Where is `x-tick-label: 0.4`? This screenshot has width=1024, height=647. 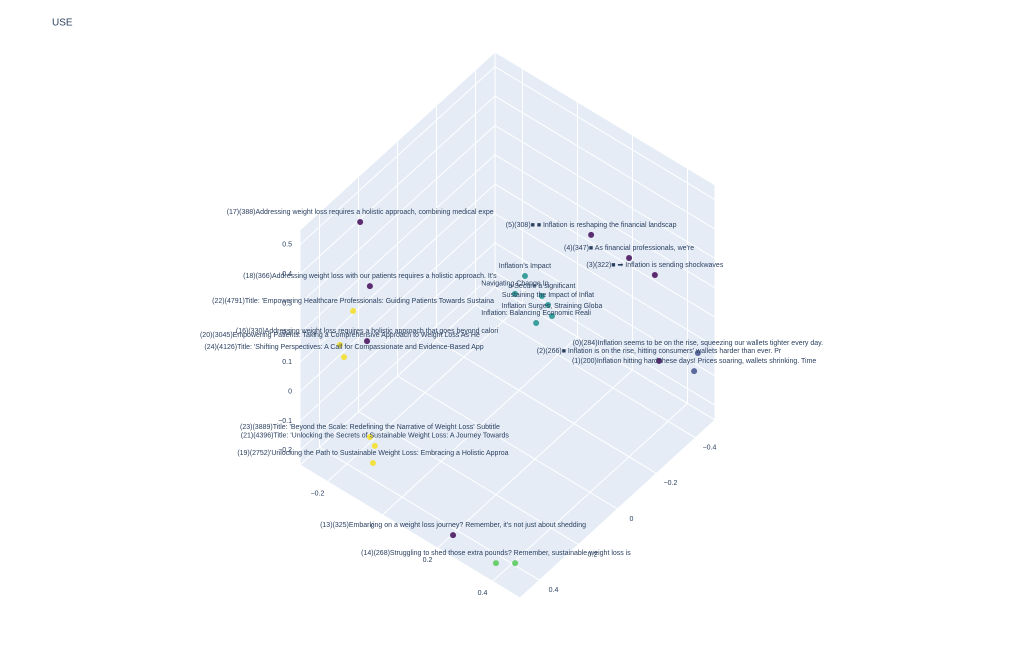 x-tick-label: 0.4 is located at coordinates (483, 593).